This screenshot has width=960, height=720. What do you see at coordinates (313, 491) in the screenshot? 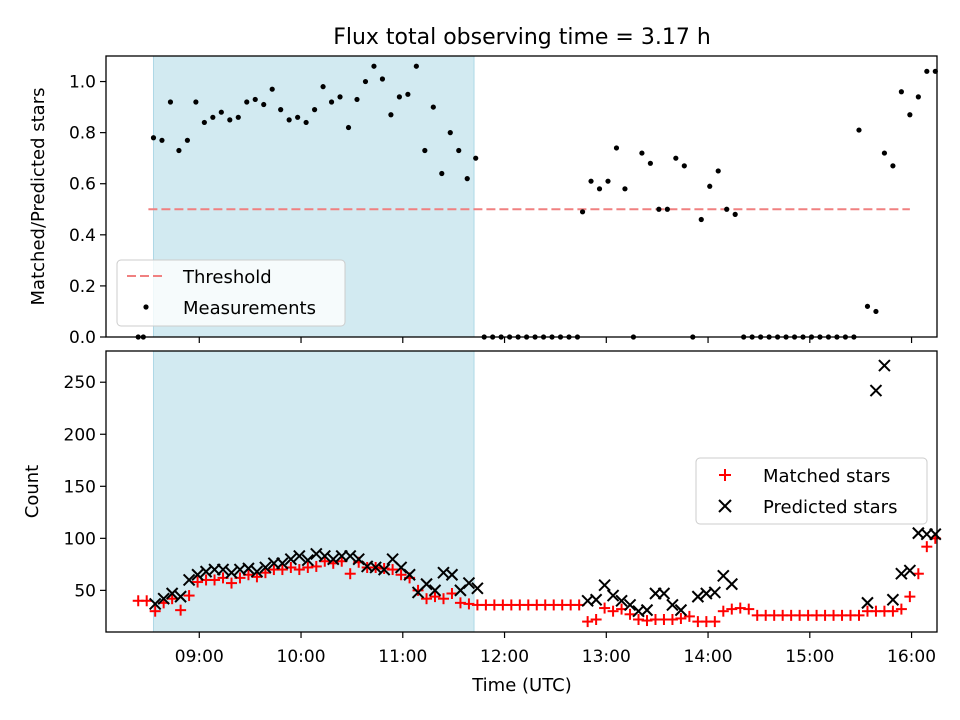
I see `observing-window-shade` at bounding box center [313, 491].